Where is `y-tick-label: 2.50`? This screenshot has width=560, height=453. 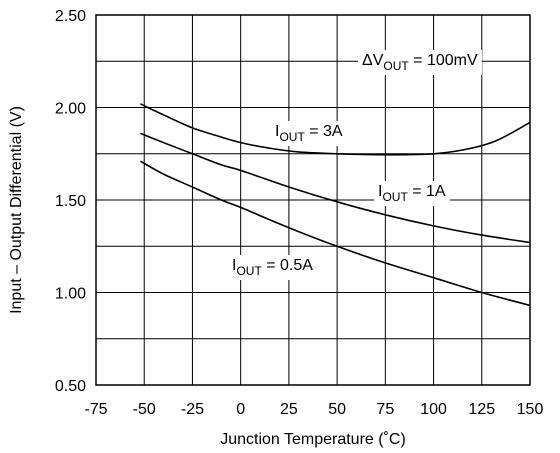 y-tick-label: 2.50 is located at coordinates (70, 16).